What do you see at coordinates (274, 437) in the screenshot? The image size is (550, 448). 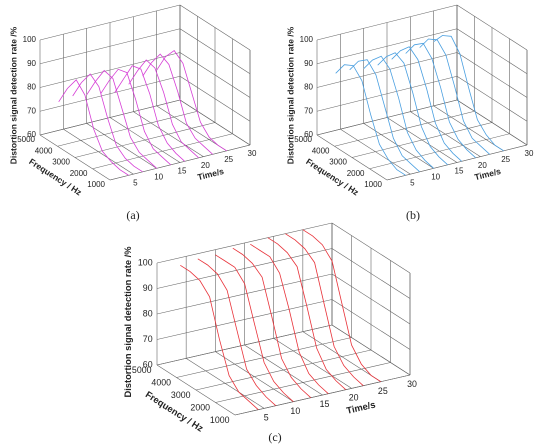 I see `caption: (c)` at bounding box center [274, 437].